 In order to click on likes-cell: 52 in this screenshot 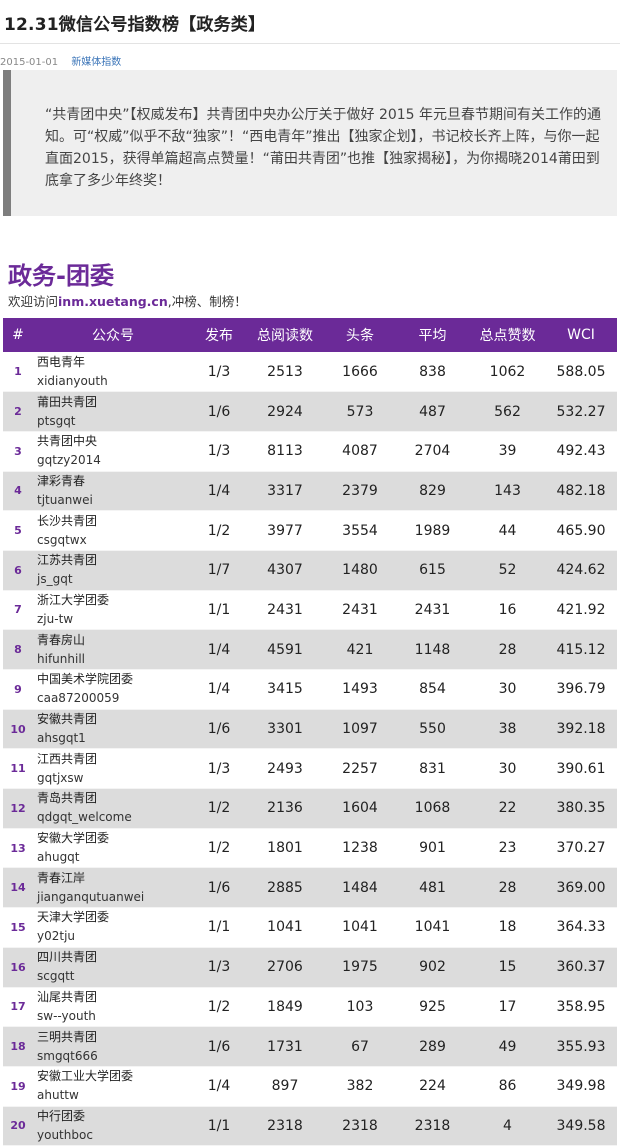, I will do `click(507, 570)`.